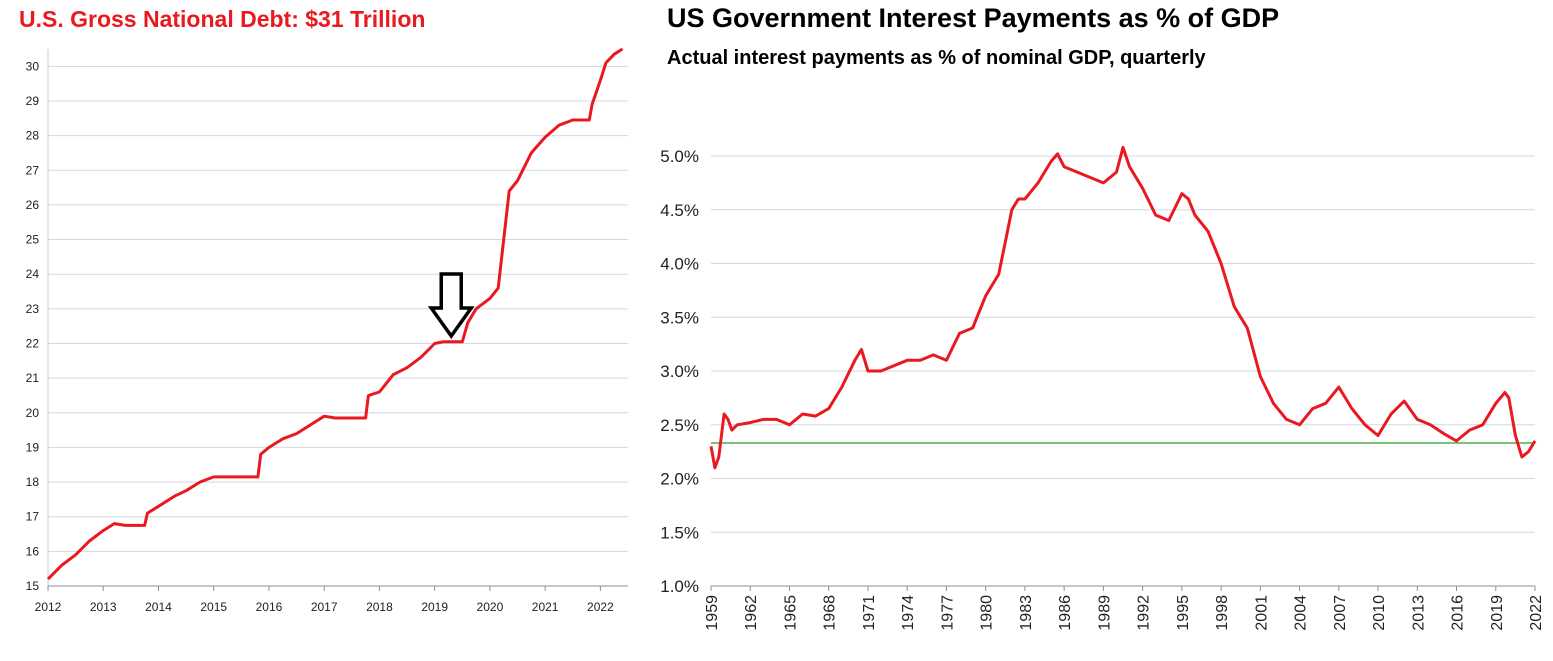 The image size is (1553, 661). Describe the element at coordinates (33, 413) in the screenshot. I see `y-tick-label: 20` at that location.